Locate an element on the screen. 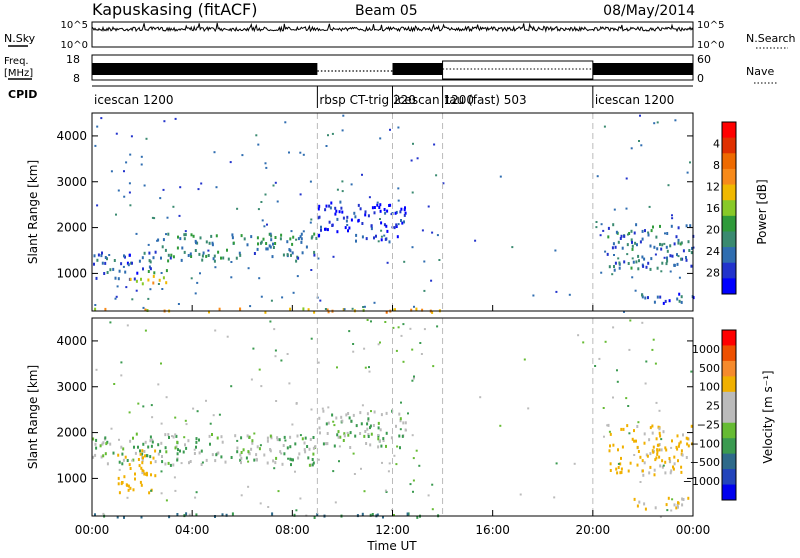 This screenshot has width=800, height=558. velocity-colorbar-label: Velocity [m s⁻¹] is located at coordinates (768, 416).